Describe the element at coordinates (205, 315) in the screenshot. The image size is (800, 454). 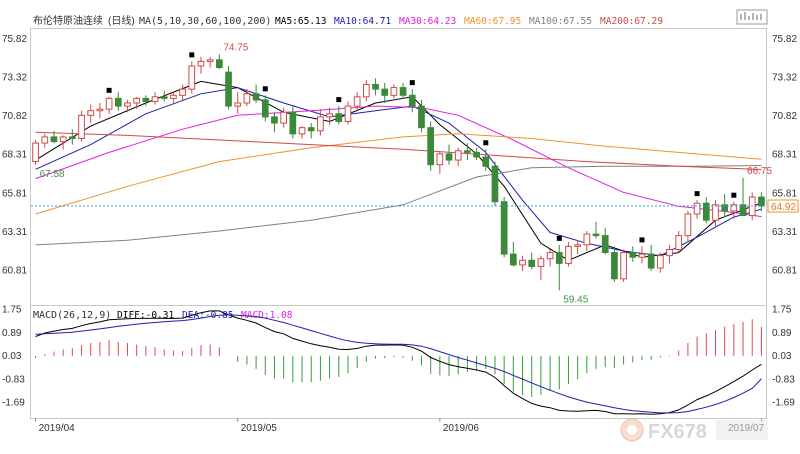
I see `macd-legend: DIFF:-0.31 DEA:-0.85 MACD:1.08` at that location.